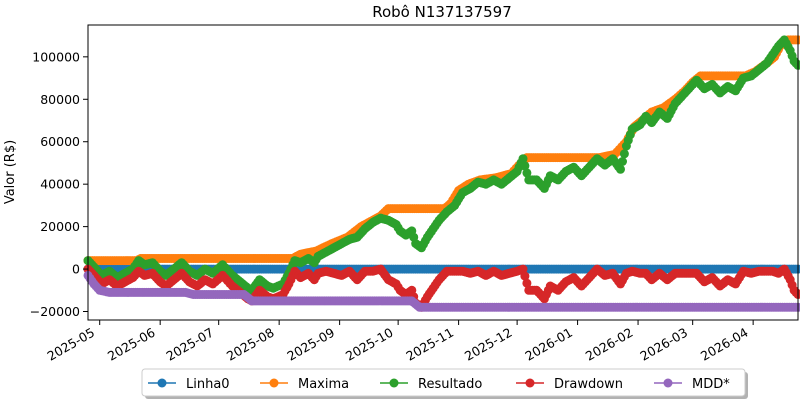 This screenshot has width=800, height=400. I want to click on y-tick-label: 60000, so click(60, 141).